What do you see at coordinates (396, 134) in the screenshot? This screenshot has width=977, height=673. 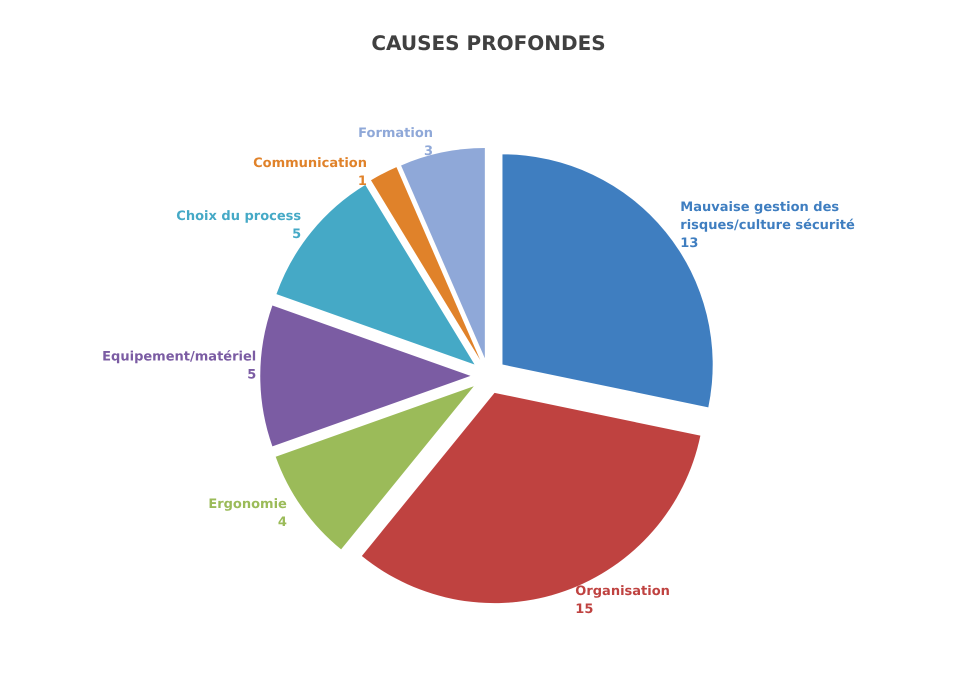 I see `slice-label: Formation` at bounding box center [396, 134].